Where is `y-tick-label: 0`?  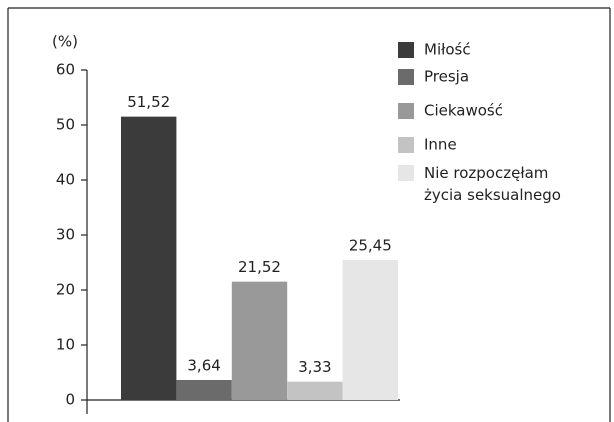 y-tick-label: 0 is located at coordinates (70, 400).